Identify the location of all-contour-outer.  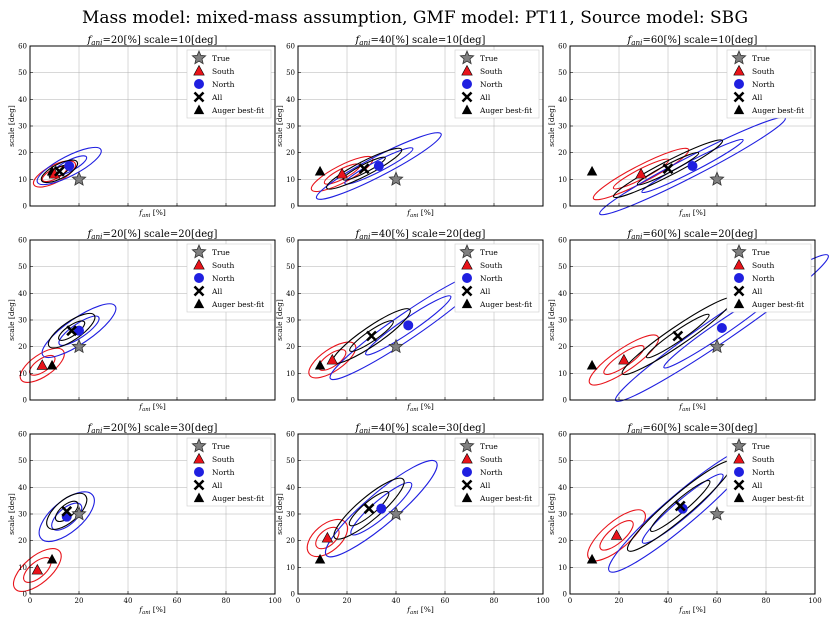
(67, 511).